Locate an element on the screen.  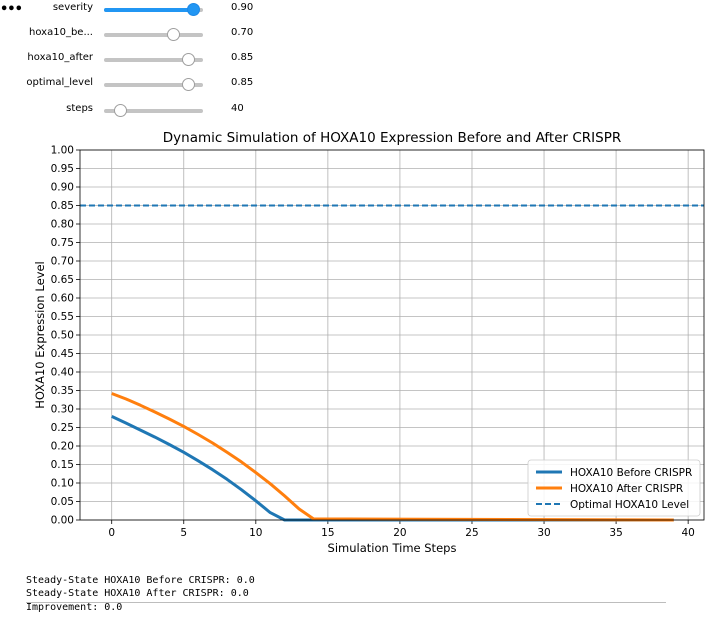
y-tick-label: 0.30 is located at coordinates (62, 410).